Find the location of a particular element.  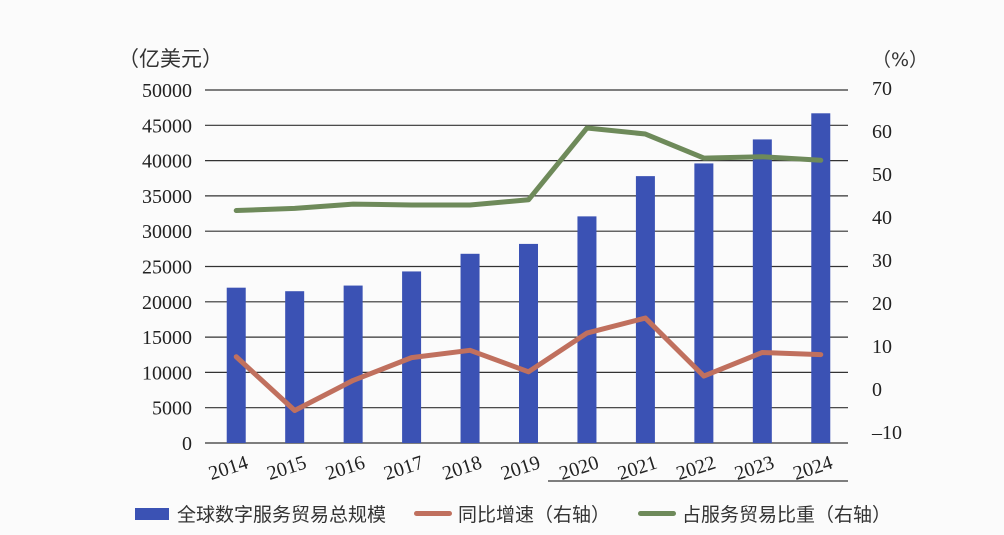

svg-text: 15000 is located at coordinates (167, 338).